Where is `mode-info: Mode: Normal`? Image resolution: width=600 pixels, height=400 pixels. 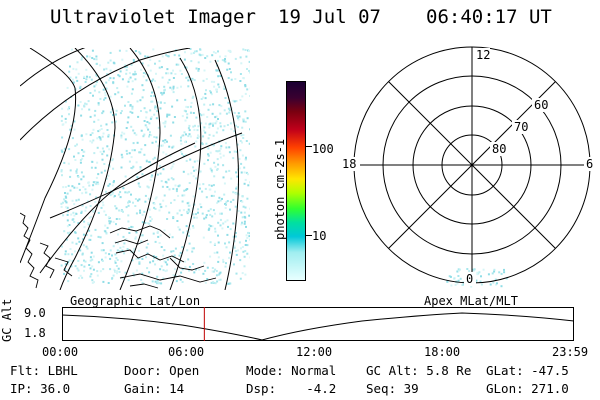 mode-info: Mode: Normal is located at coordinates (291, 370).